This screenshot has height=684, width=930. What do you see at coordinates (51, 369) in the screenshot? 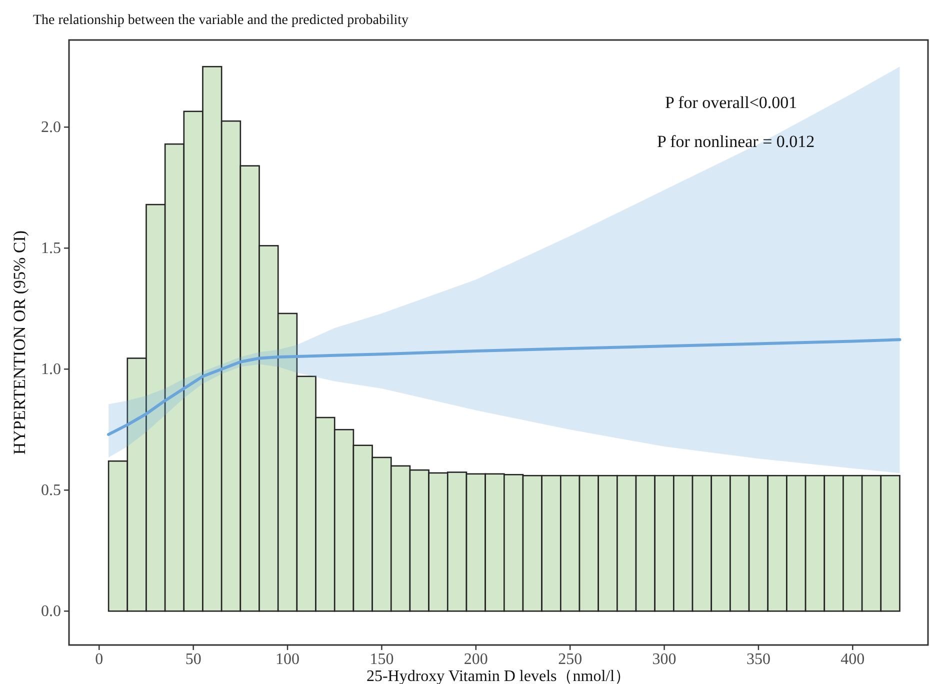
I see `y-tick-label: 1.0` at bounding box center [51, 369].